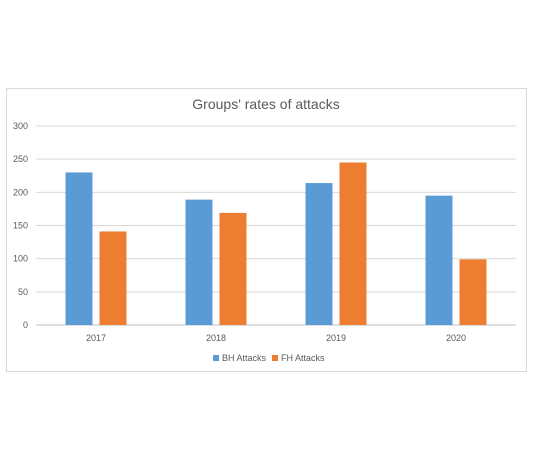 This screenshot has height=462, width=534. I want to click on y-tick-label: 250, so click(20, 159).